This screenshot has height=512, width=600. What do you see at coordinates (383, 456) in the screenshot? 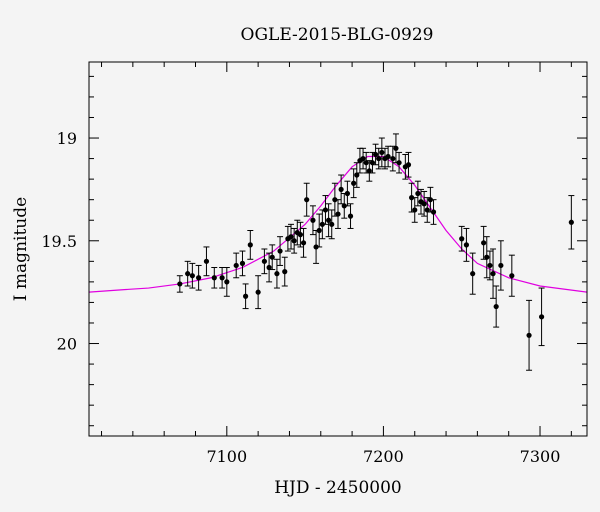
I see `x-axis-tick-labels: 7100 7200 7300` at bounding box center [383, 456].